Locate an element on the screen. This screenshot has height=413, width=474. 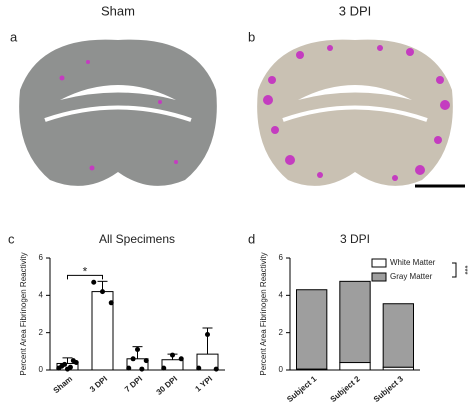
x-tick-label: 7 DPI is located at coordinates (133, 384).